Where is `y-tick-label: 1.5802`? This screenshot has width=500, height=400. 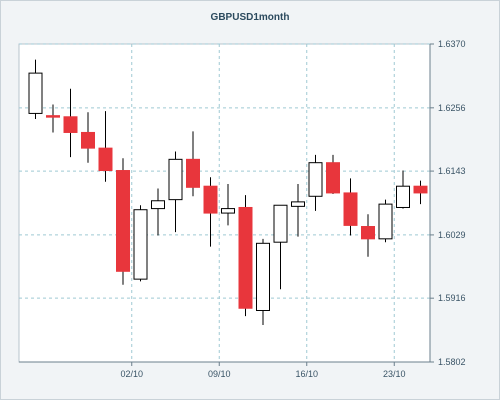 y-tick-label: 1.5802 is located at coordinates (452, 362).